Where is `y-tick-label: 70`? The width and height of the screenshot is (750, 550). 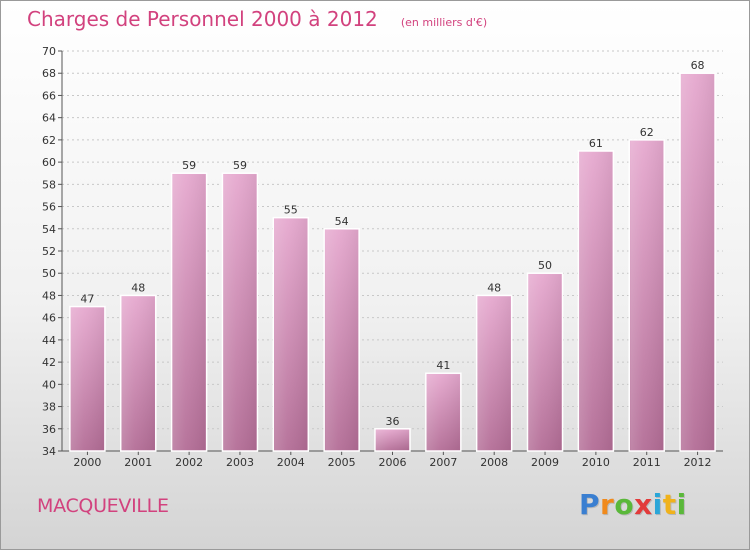 y-tick-label: 70 is located at coordinates (49, 51).